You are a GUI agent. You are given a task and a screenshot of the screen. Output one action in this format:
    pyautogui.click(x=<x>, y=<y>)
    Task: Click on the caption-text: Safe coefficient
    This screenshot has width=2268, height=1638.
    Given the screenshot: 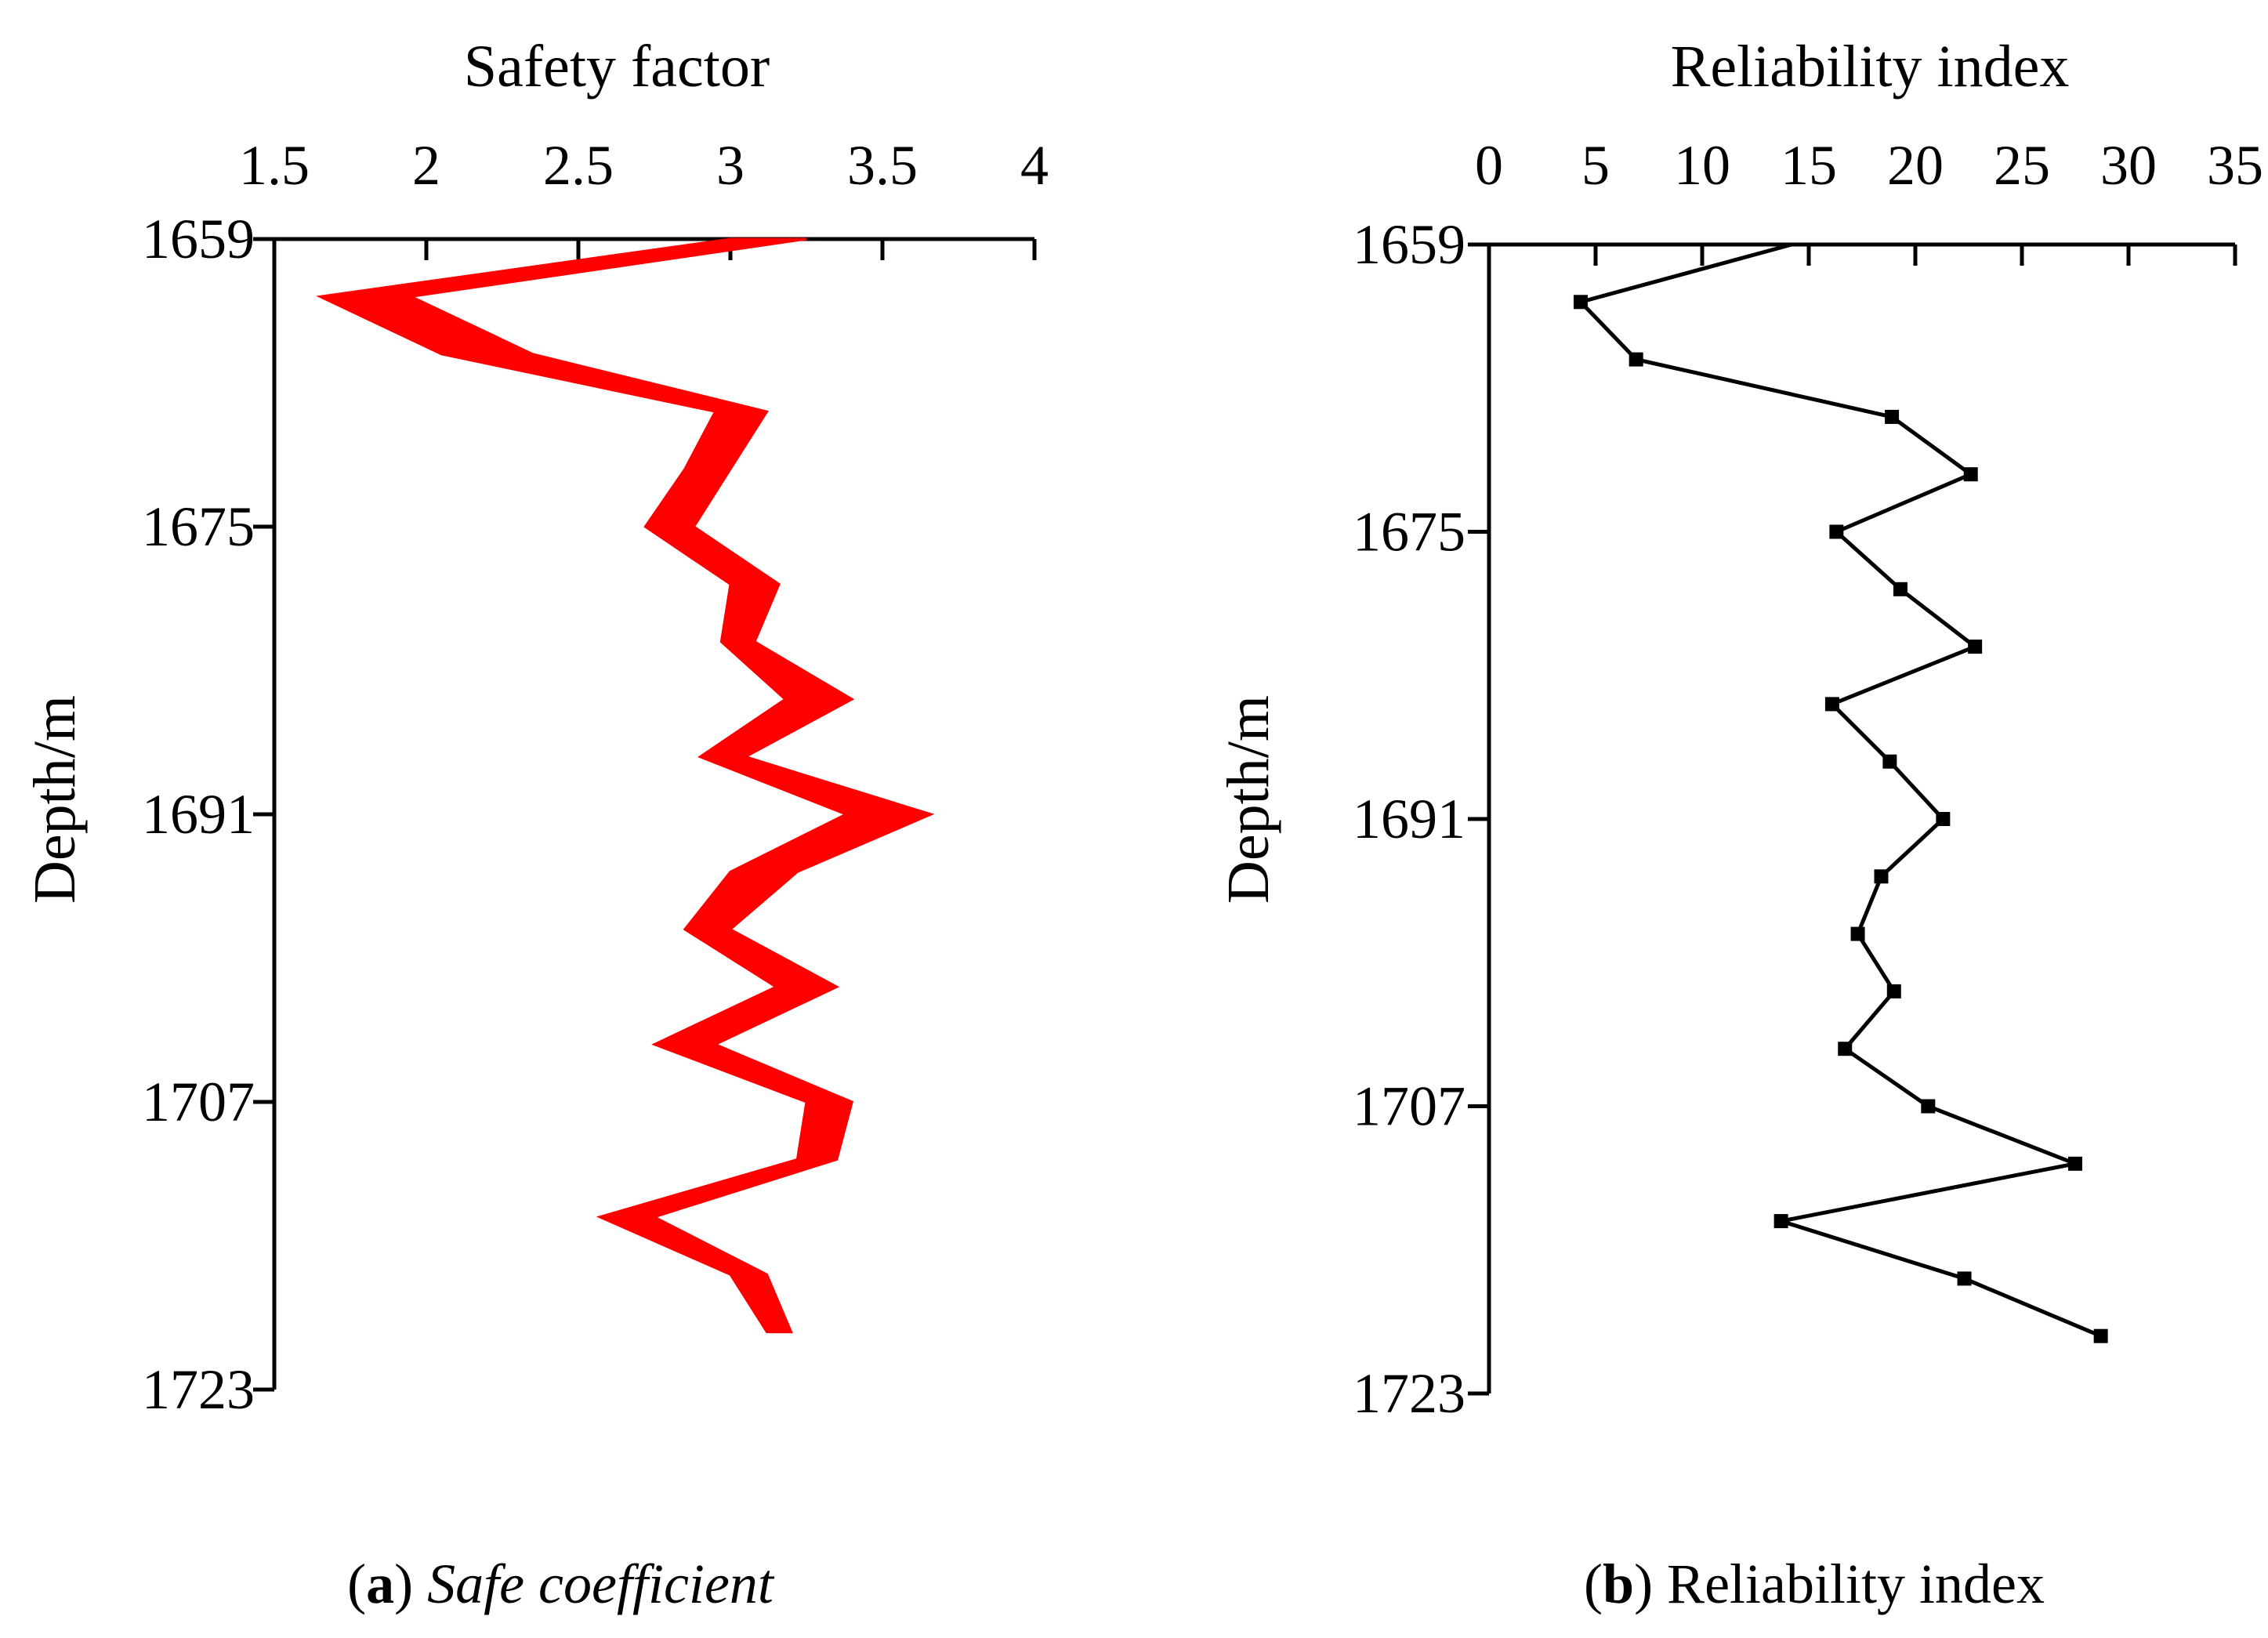 What is the action you would take?
    pyautogui.click(x=601, y=1584)
    